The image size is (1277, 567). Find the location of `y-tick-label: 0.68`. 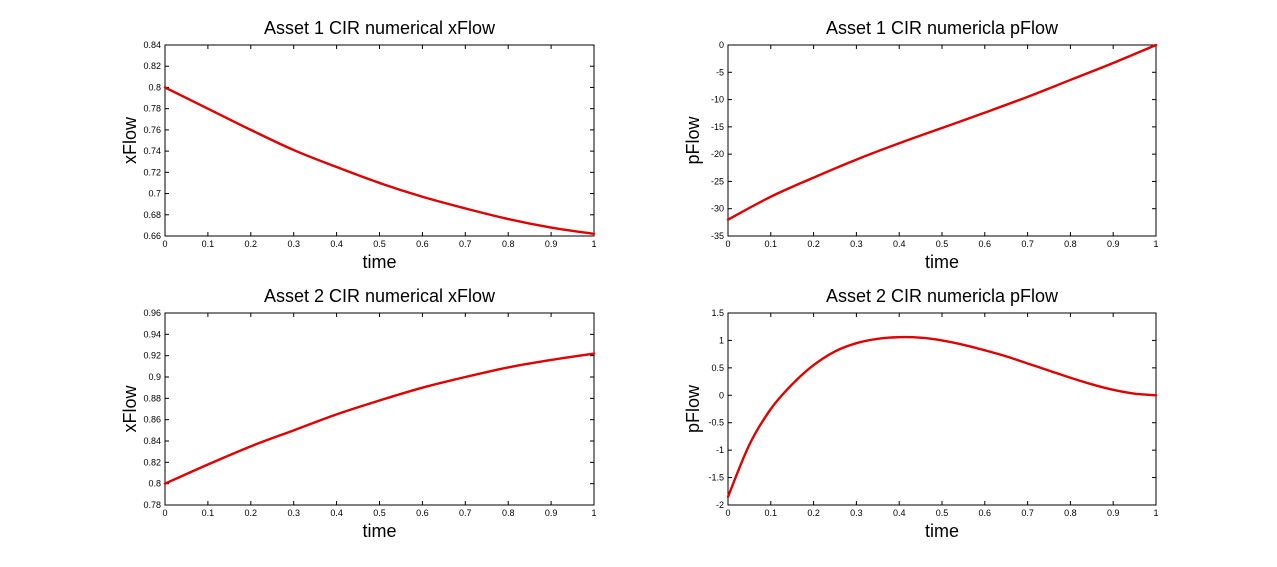

y-tick-label: 0.68 is located at coordinates (152, 215).